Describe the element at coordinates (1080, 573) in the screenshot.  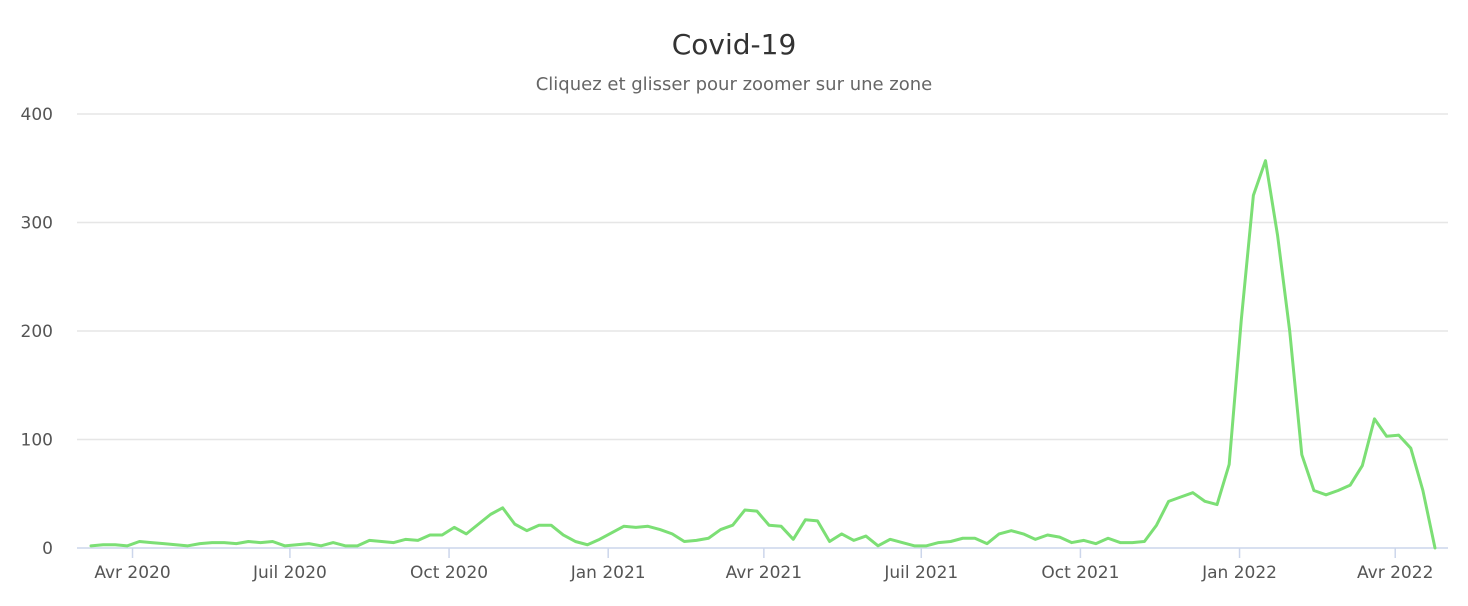
I see `x-tick-label: Oct 2021` at that location.